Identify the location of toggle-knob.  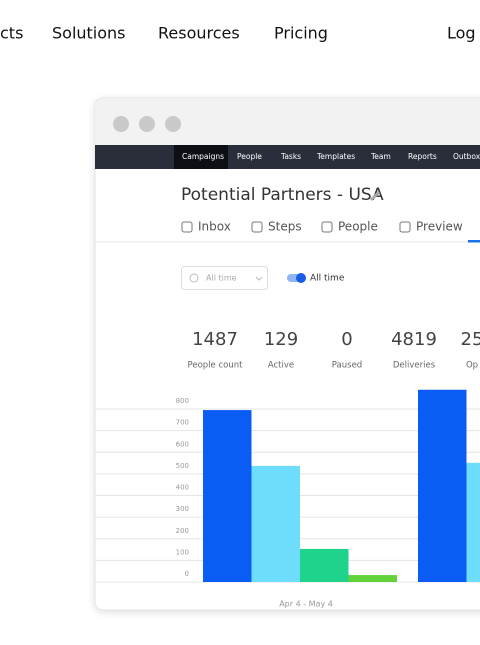
(301, 278).